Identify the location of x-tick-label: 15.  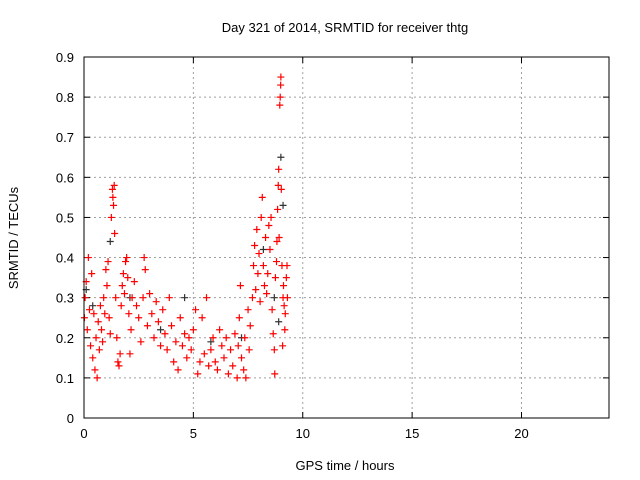
(412, 433).